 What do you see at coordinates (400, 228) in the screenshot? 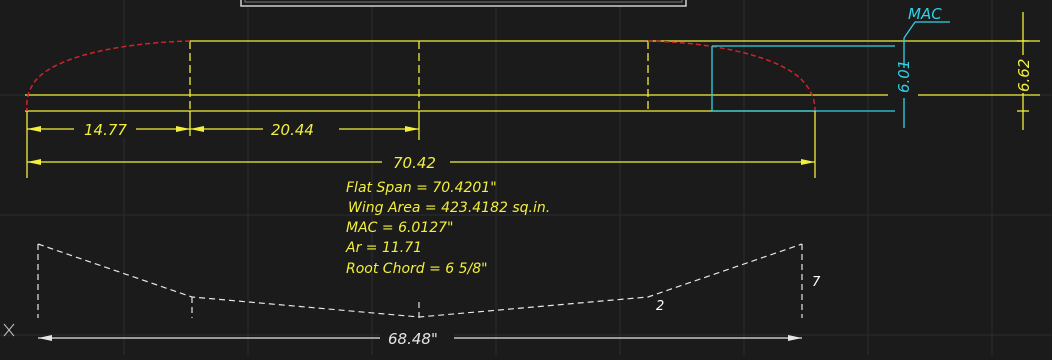
I see `note-mac: MAC = 6.0127"` at bounding box center [400, 228].